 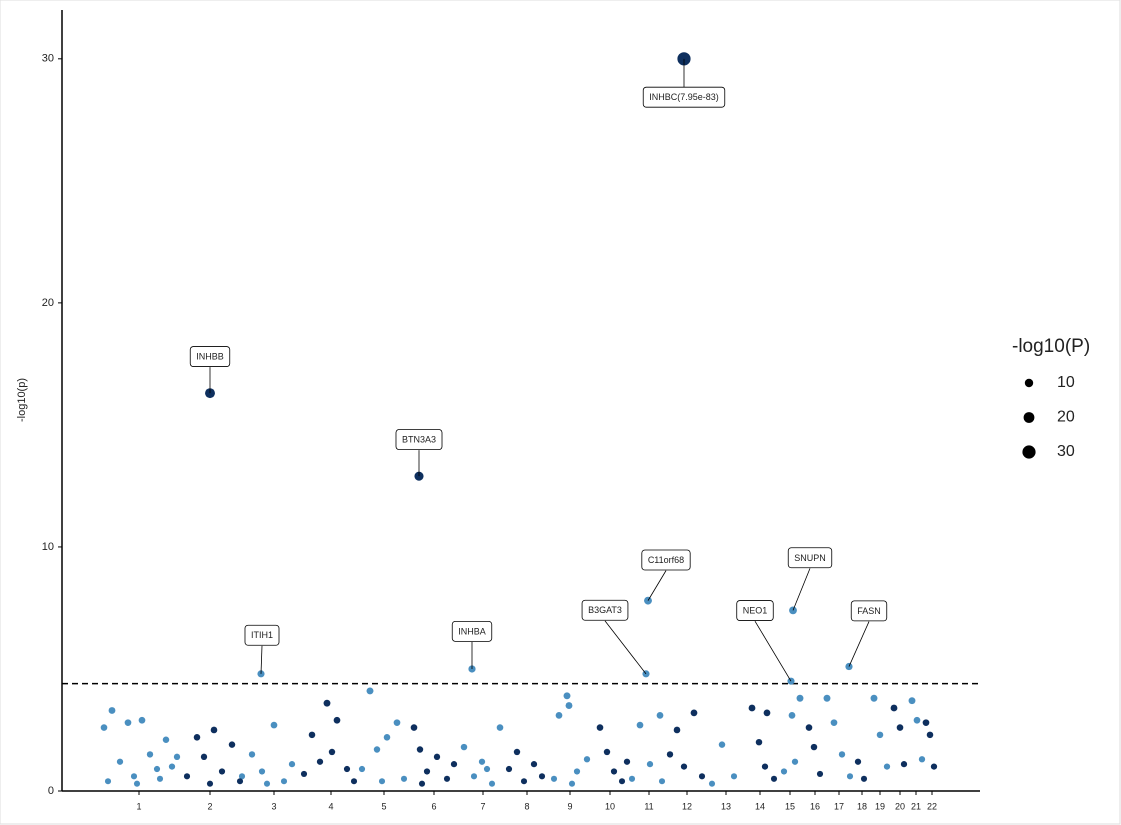 What do you see at coordinates (862, 806) in the screenshot?
I see `x-tick-label: 18` at bounding box center [862, 806].